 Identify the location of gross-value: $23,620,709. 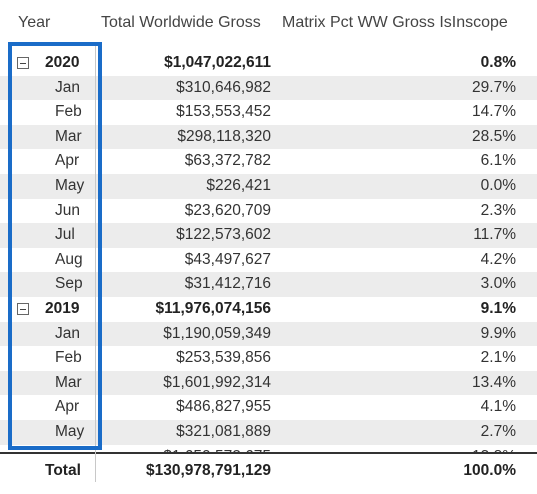
(227, 210).